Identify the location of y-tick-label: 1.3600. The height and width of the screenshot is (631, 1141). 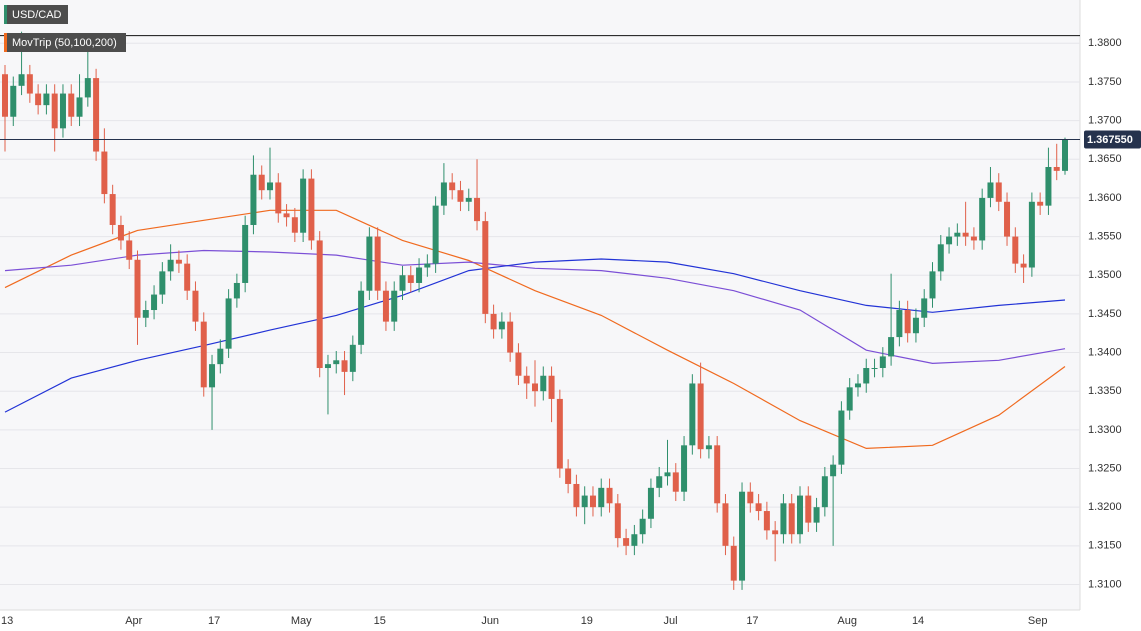
(1105, 198).